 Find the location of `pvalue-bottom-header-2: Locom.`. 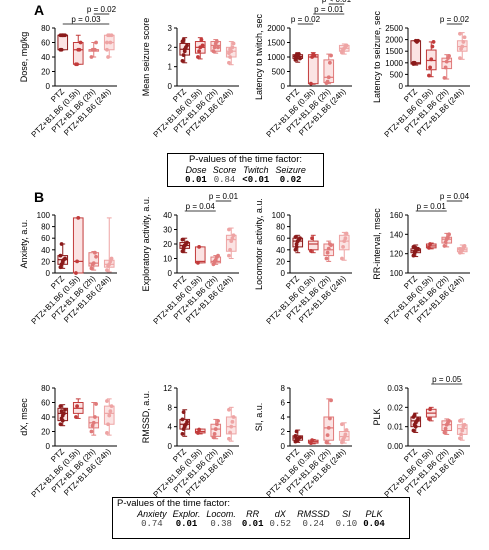

pvalue-bottom-header-2: Locom. is located at coordinates (221, 514).